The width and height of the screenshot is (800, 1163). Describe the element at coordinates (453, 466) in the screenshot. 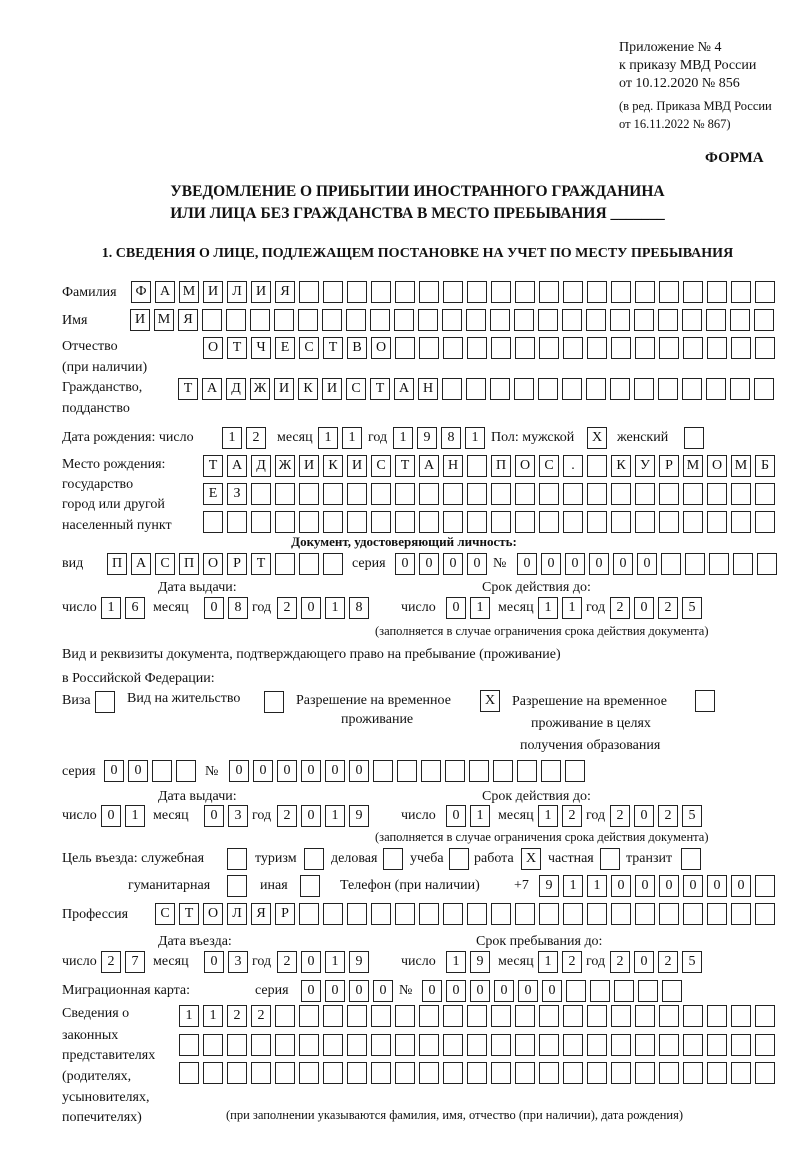

I see `char-cell: Н` at that location.